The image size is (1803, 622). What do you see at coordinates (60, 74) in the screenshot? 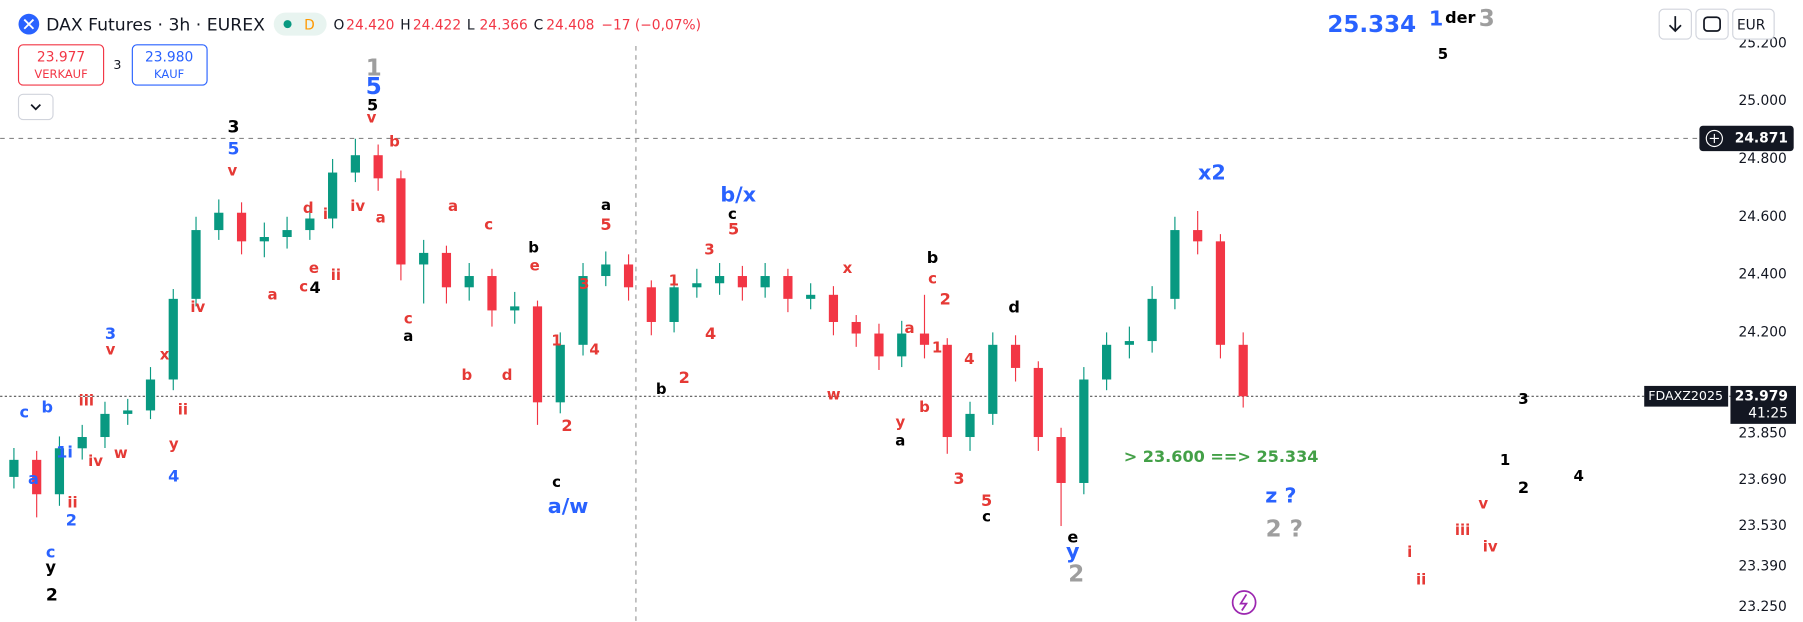
I see `sell-label: VERKAUF` at bounding box center [60, 74].